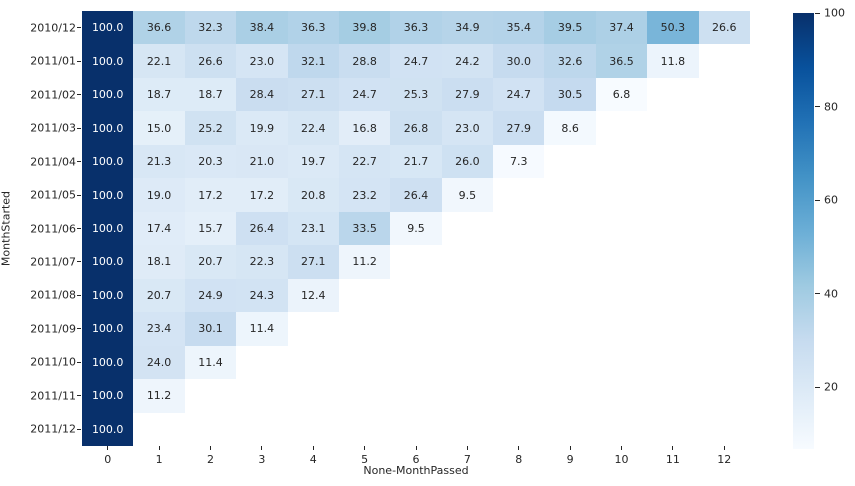  I want to click on colorbar-gradient, so click(803, 231).